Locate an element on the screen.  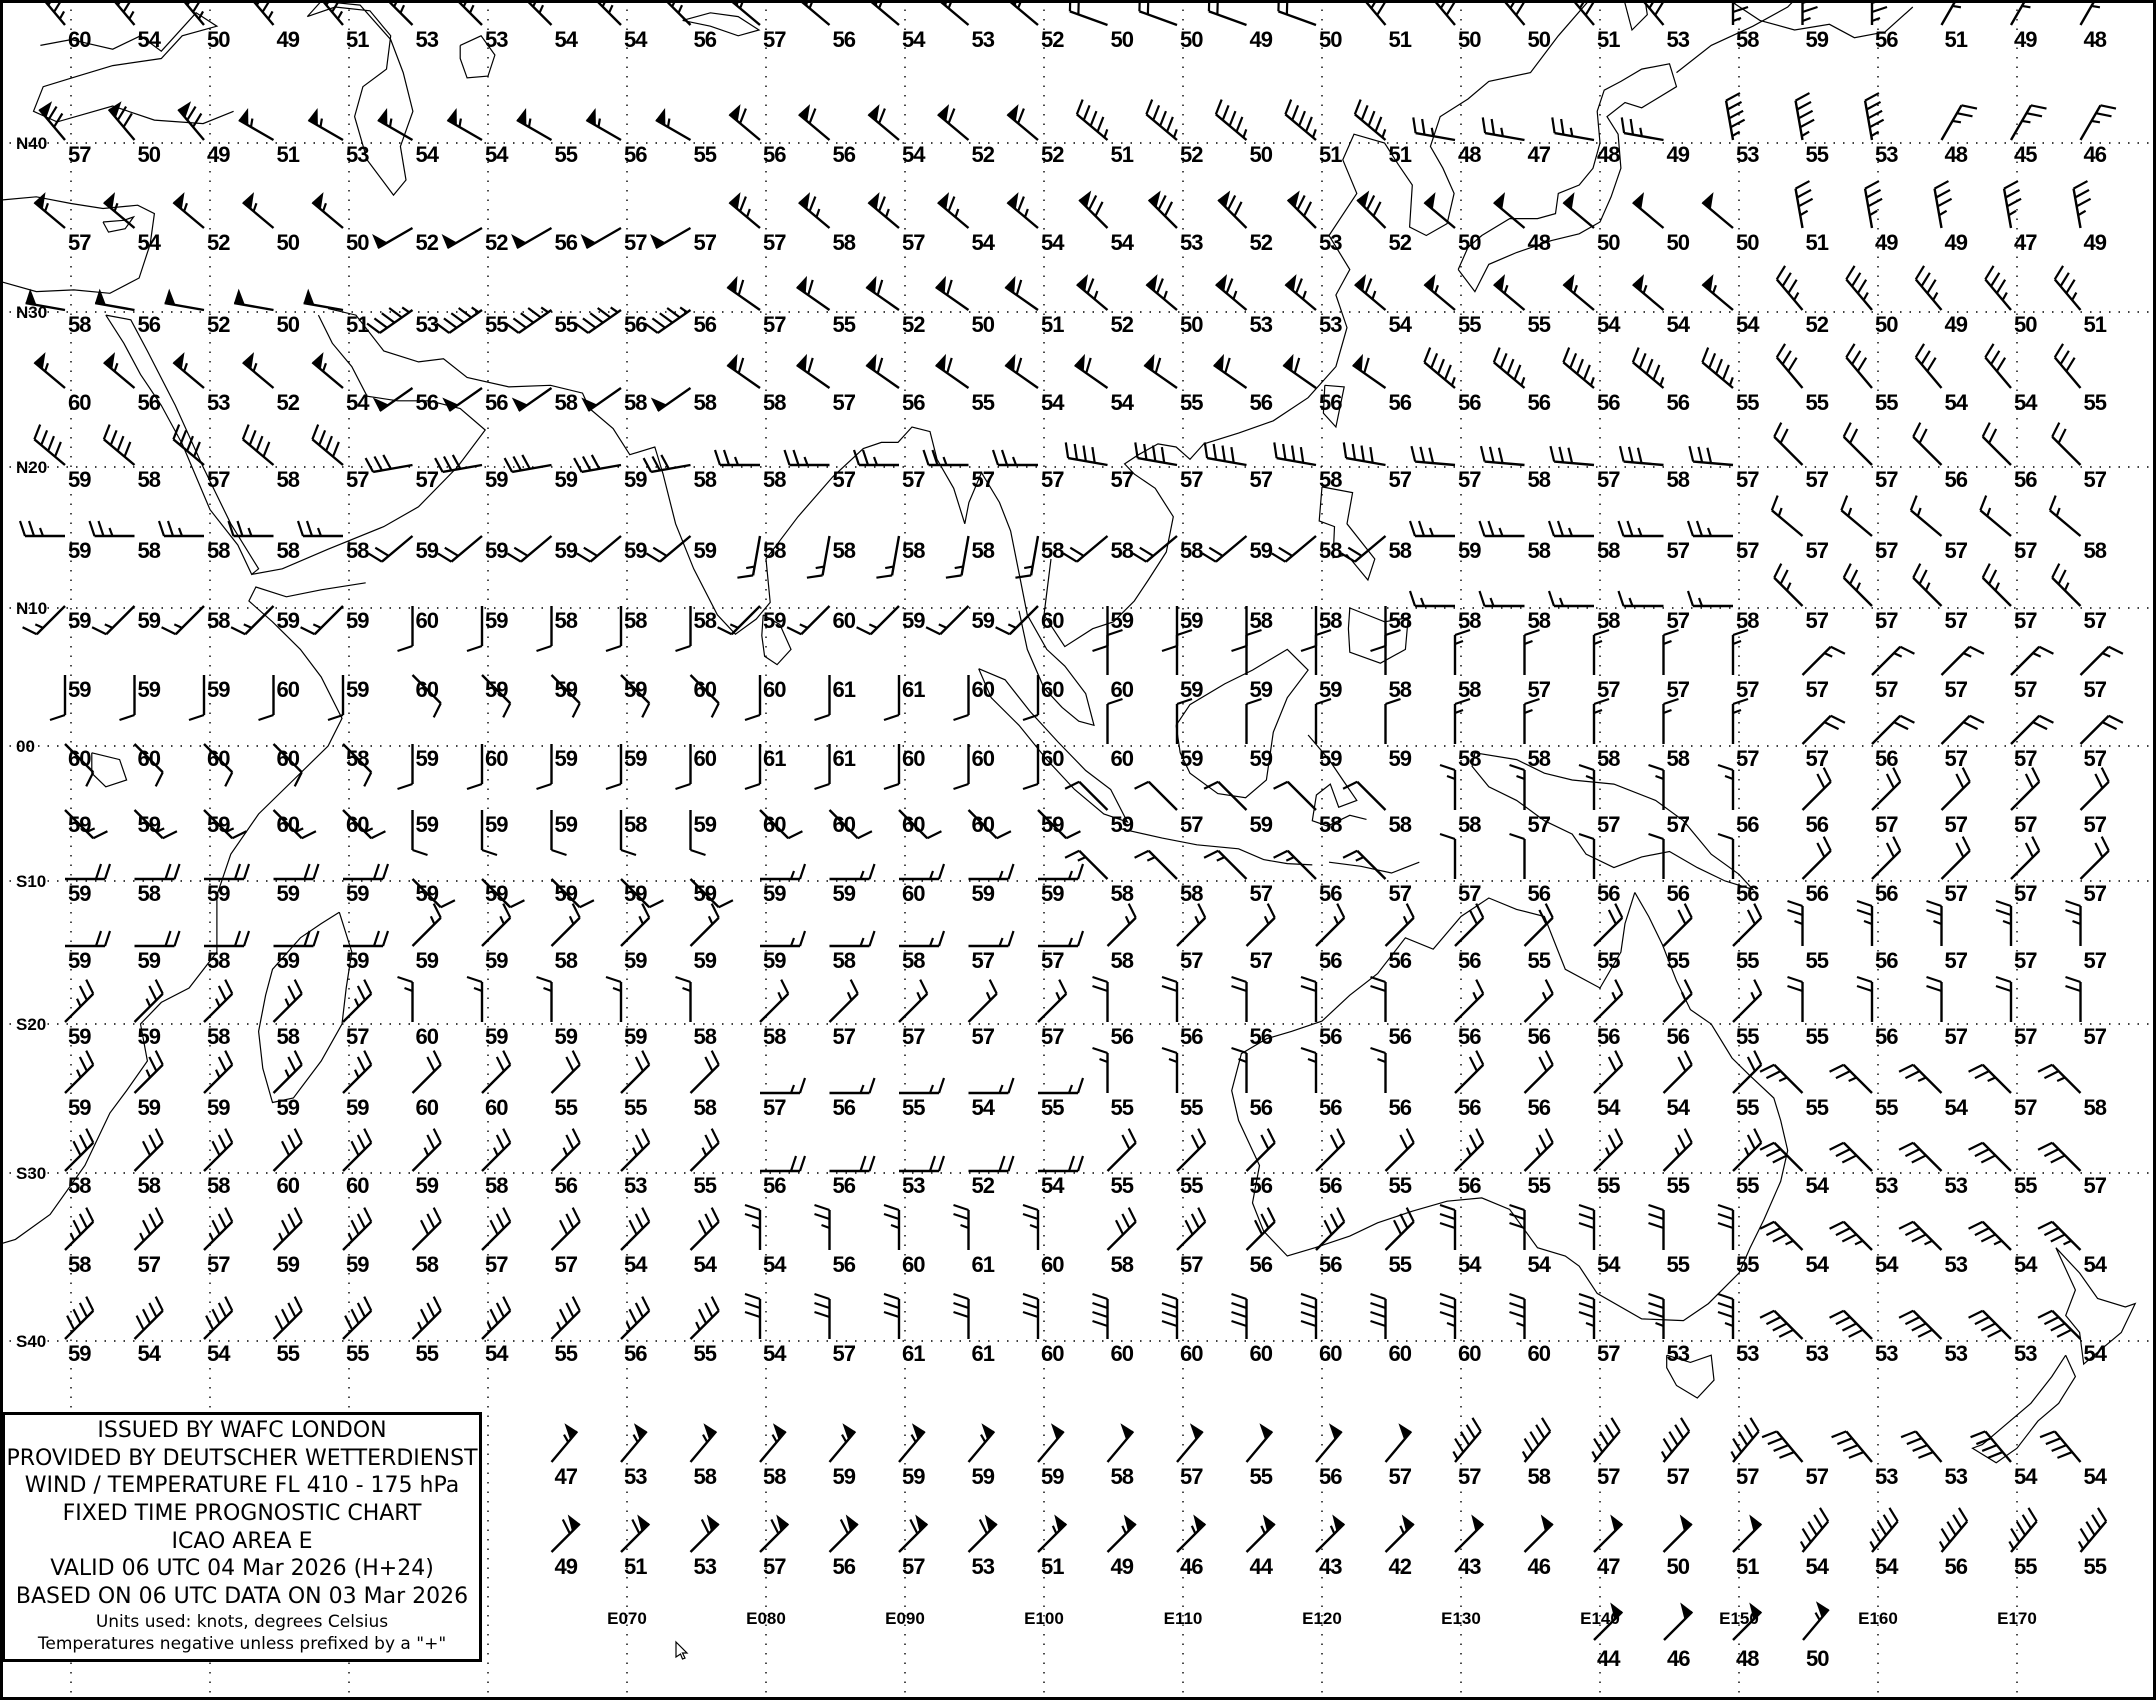
station-temperature: 50 is located at coordinates (1469, 39).